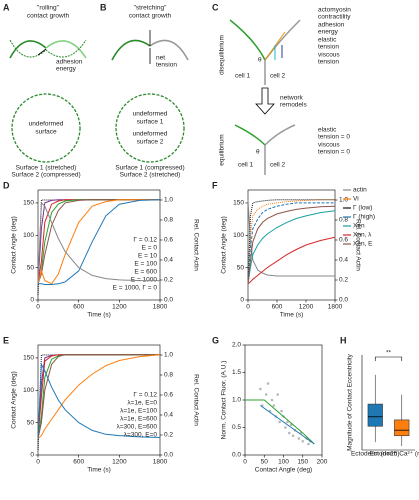 This screenshot has width=419, height=500. What do you see at coordinates (28, 203) in the screenshot?
I see `y-tick-label: 150` at bounding box center [28, 203].